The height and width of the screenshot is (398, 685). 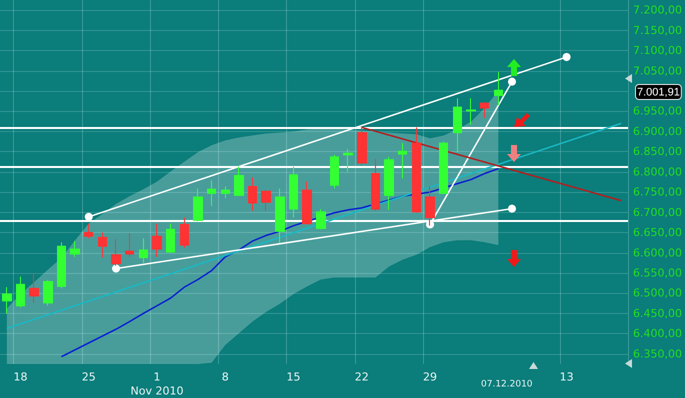 I want to click on y-tick-label: 6.950,00, so click(x=657, y=111).